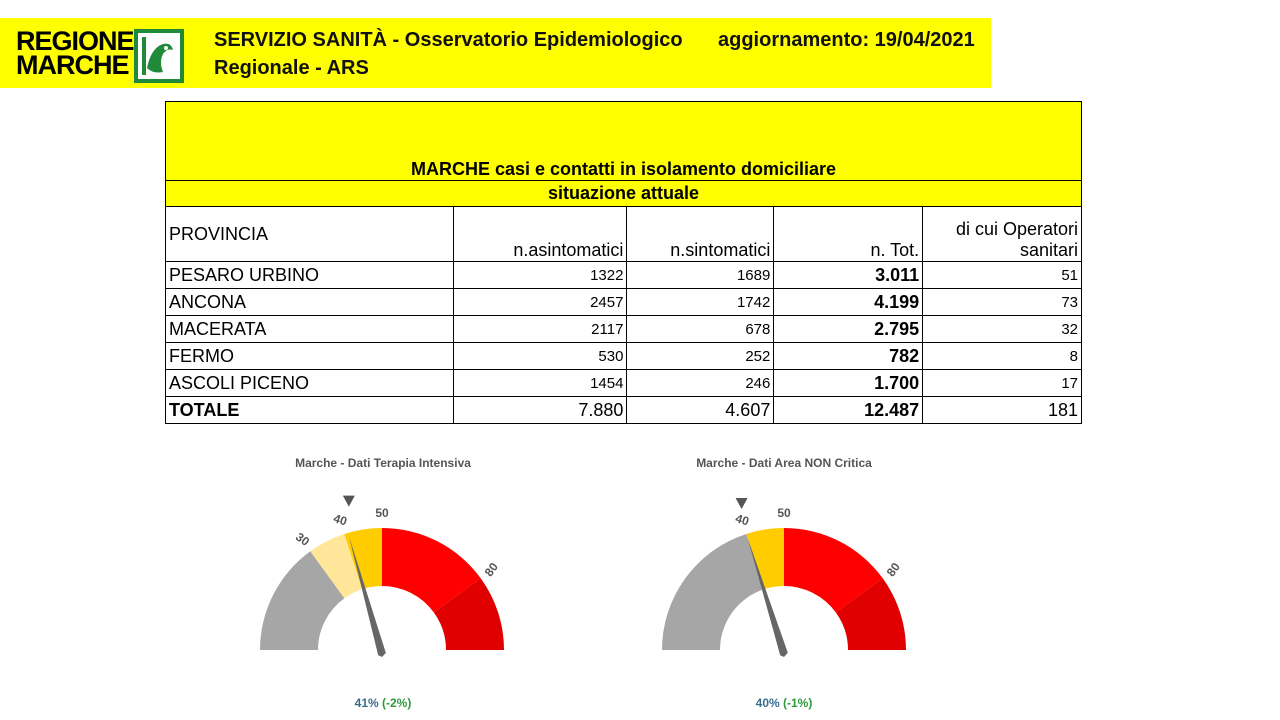  What do you see at coordinates (383, 463) in the screenshot?
I see `gauge-title-terapia-intensiva: Marche - Dati Terapia Intensiva` at bounding box center [383, 463].